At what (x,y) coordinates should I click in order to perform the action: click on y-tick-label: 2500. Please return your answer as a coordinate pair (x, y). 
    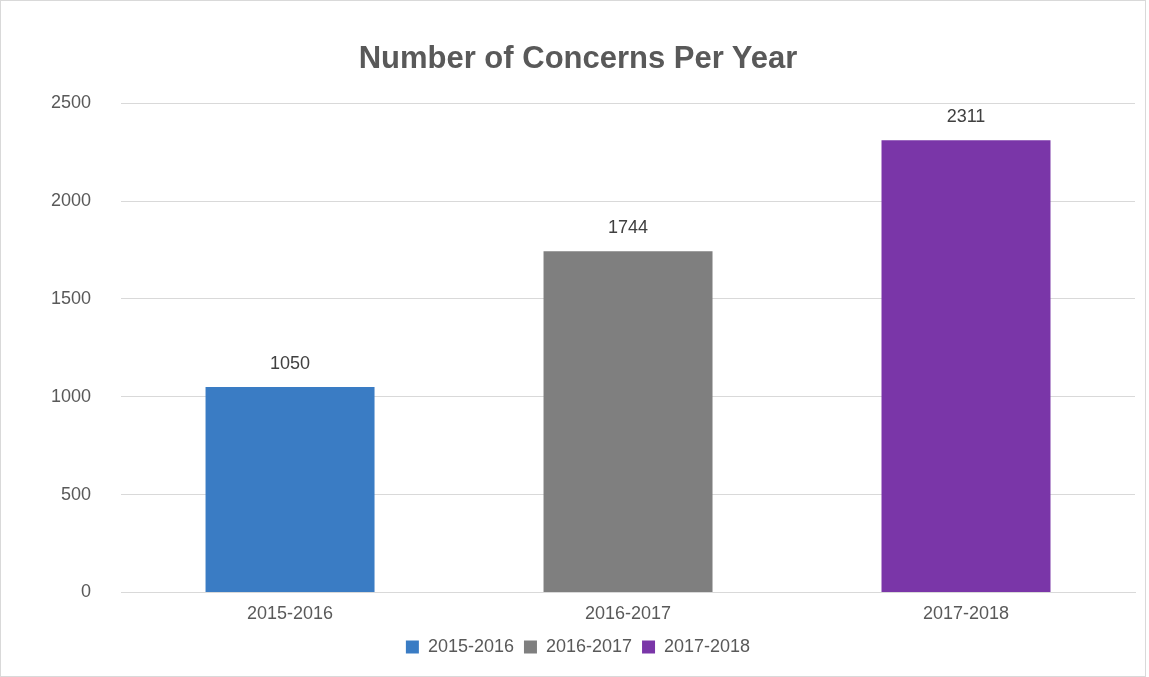
    Looking at the image, I should click on (71, 102).